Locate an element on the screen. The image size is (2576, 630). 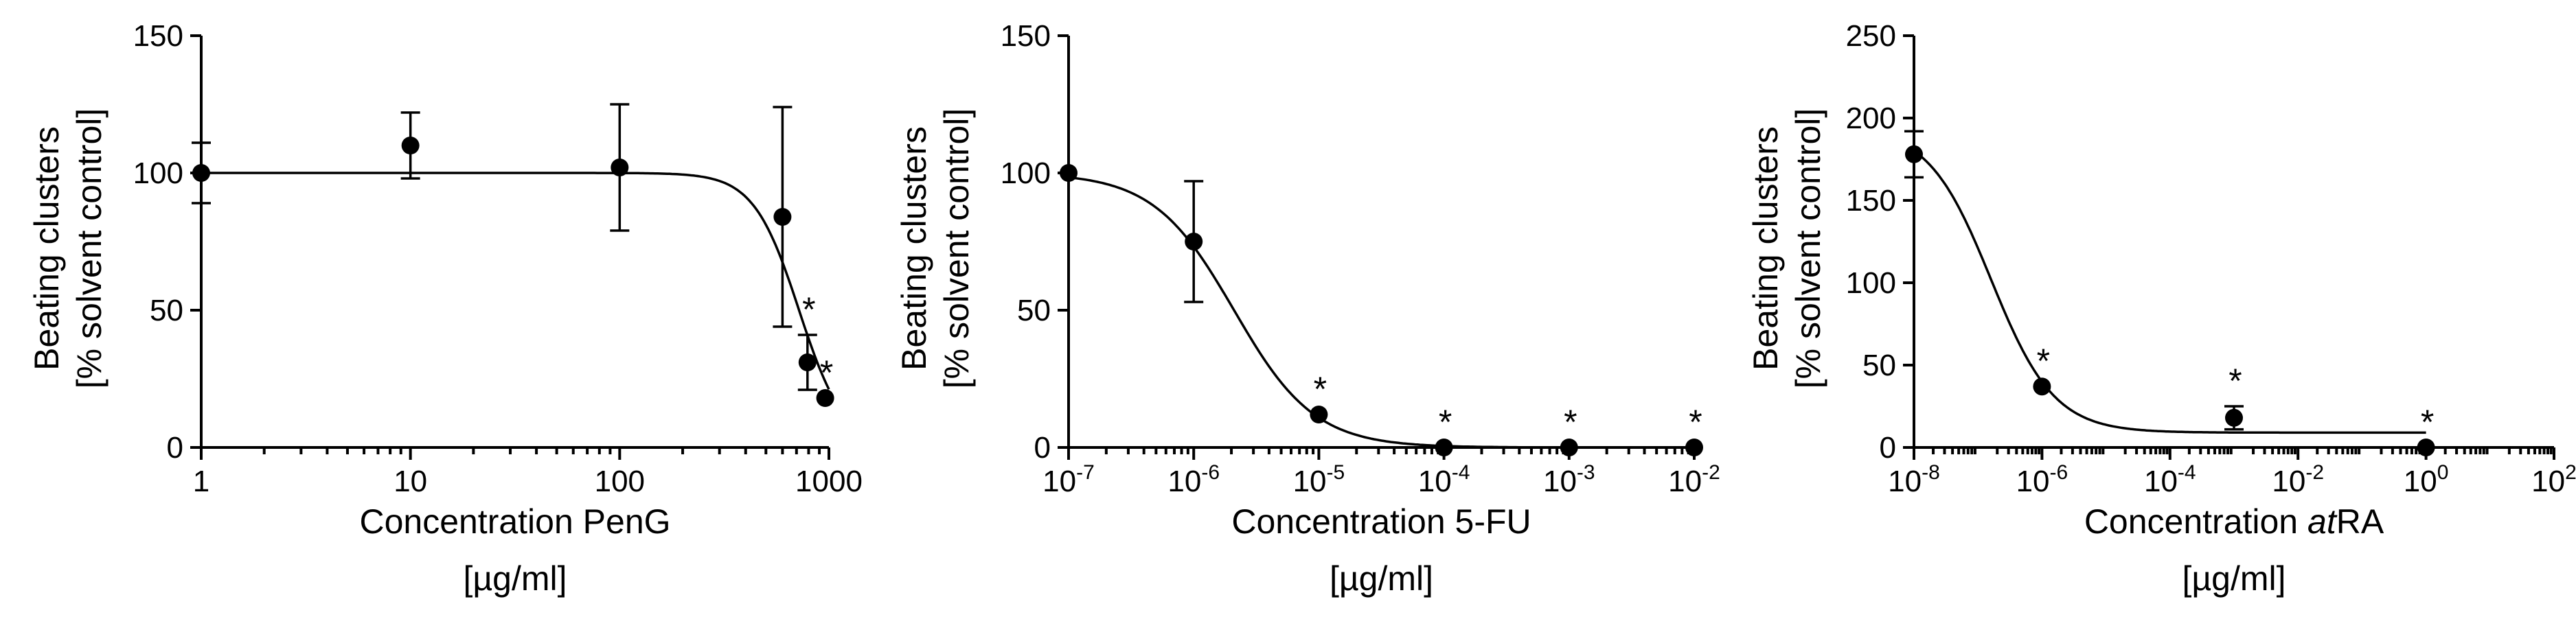
x-tick-label: 1 is located at coordinates (201, 481).